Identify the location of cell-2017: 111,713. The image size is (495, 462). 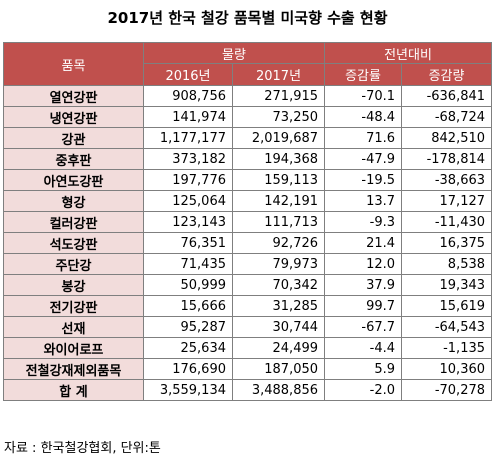
(278, 222).